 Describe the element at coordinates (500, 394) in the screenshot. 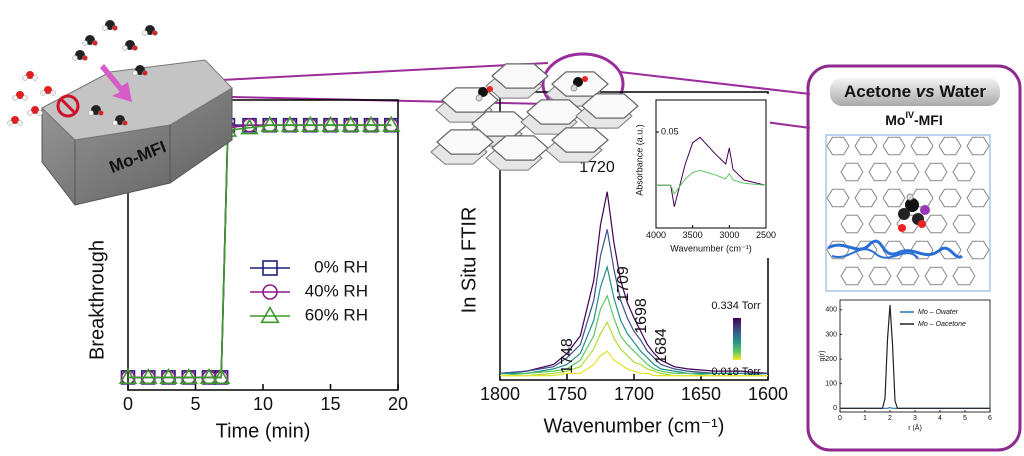

I see `x-tick-label: 1800` at that location.